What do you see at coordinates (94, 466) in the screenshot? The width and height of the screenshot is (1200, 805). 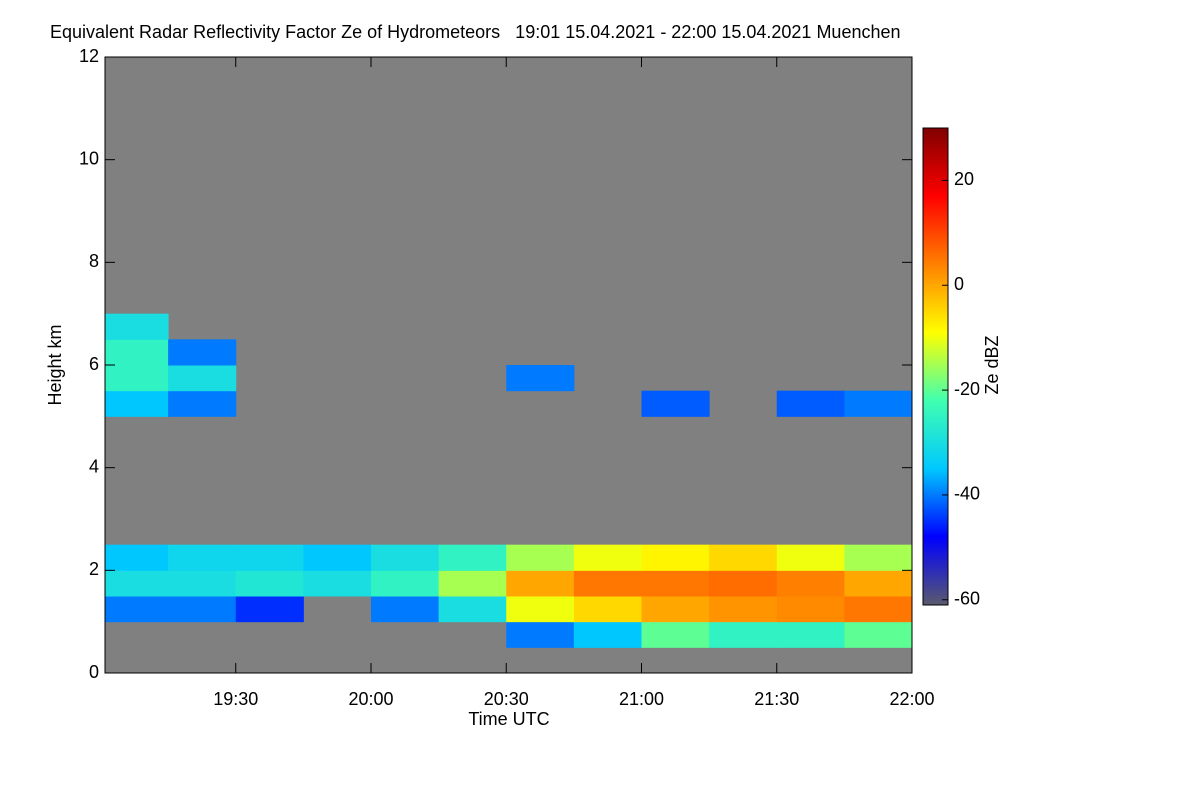 I see `y-tick-label: 4` at bounding box center [94, 466].